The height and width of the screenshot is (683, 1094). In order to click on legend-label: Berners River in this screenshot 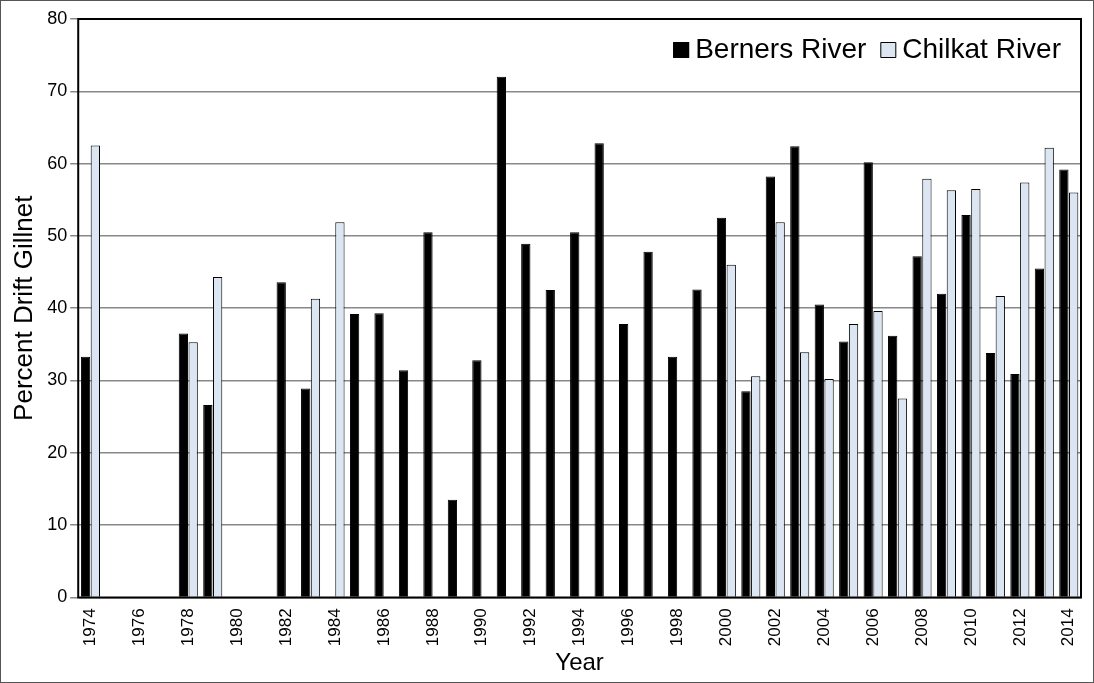, I will do `click(781, 48)`.